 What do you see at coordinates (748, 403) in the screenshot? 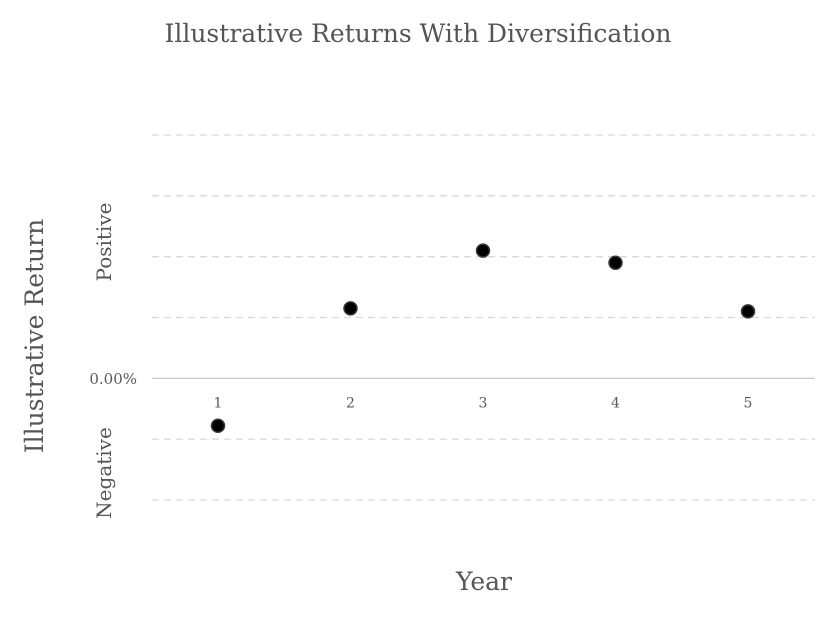
I see `x-tick-label: 5` at bounding box center [748, 403].